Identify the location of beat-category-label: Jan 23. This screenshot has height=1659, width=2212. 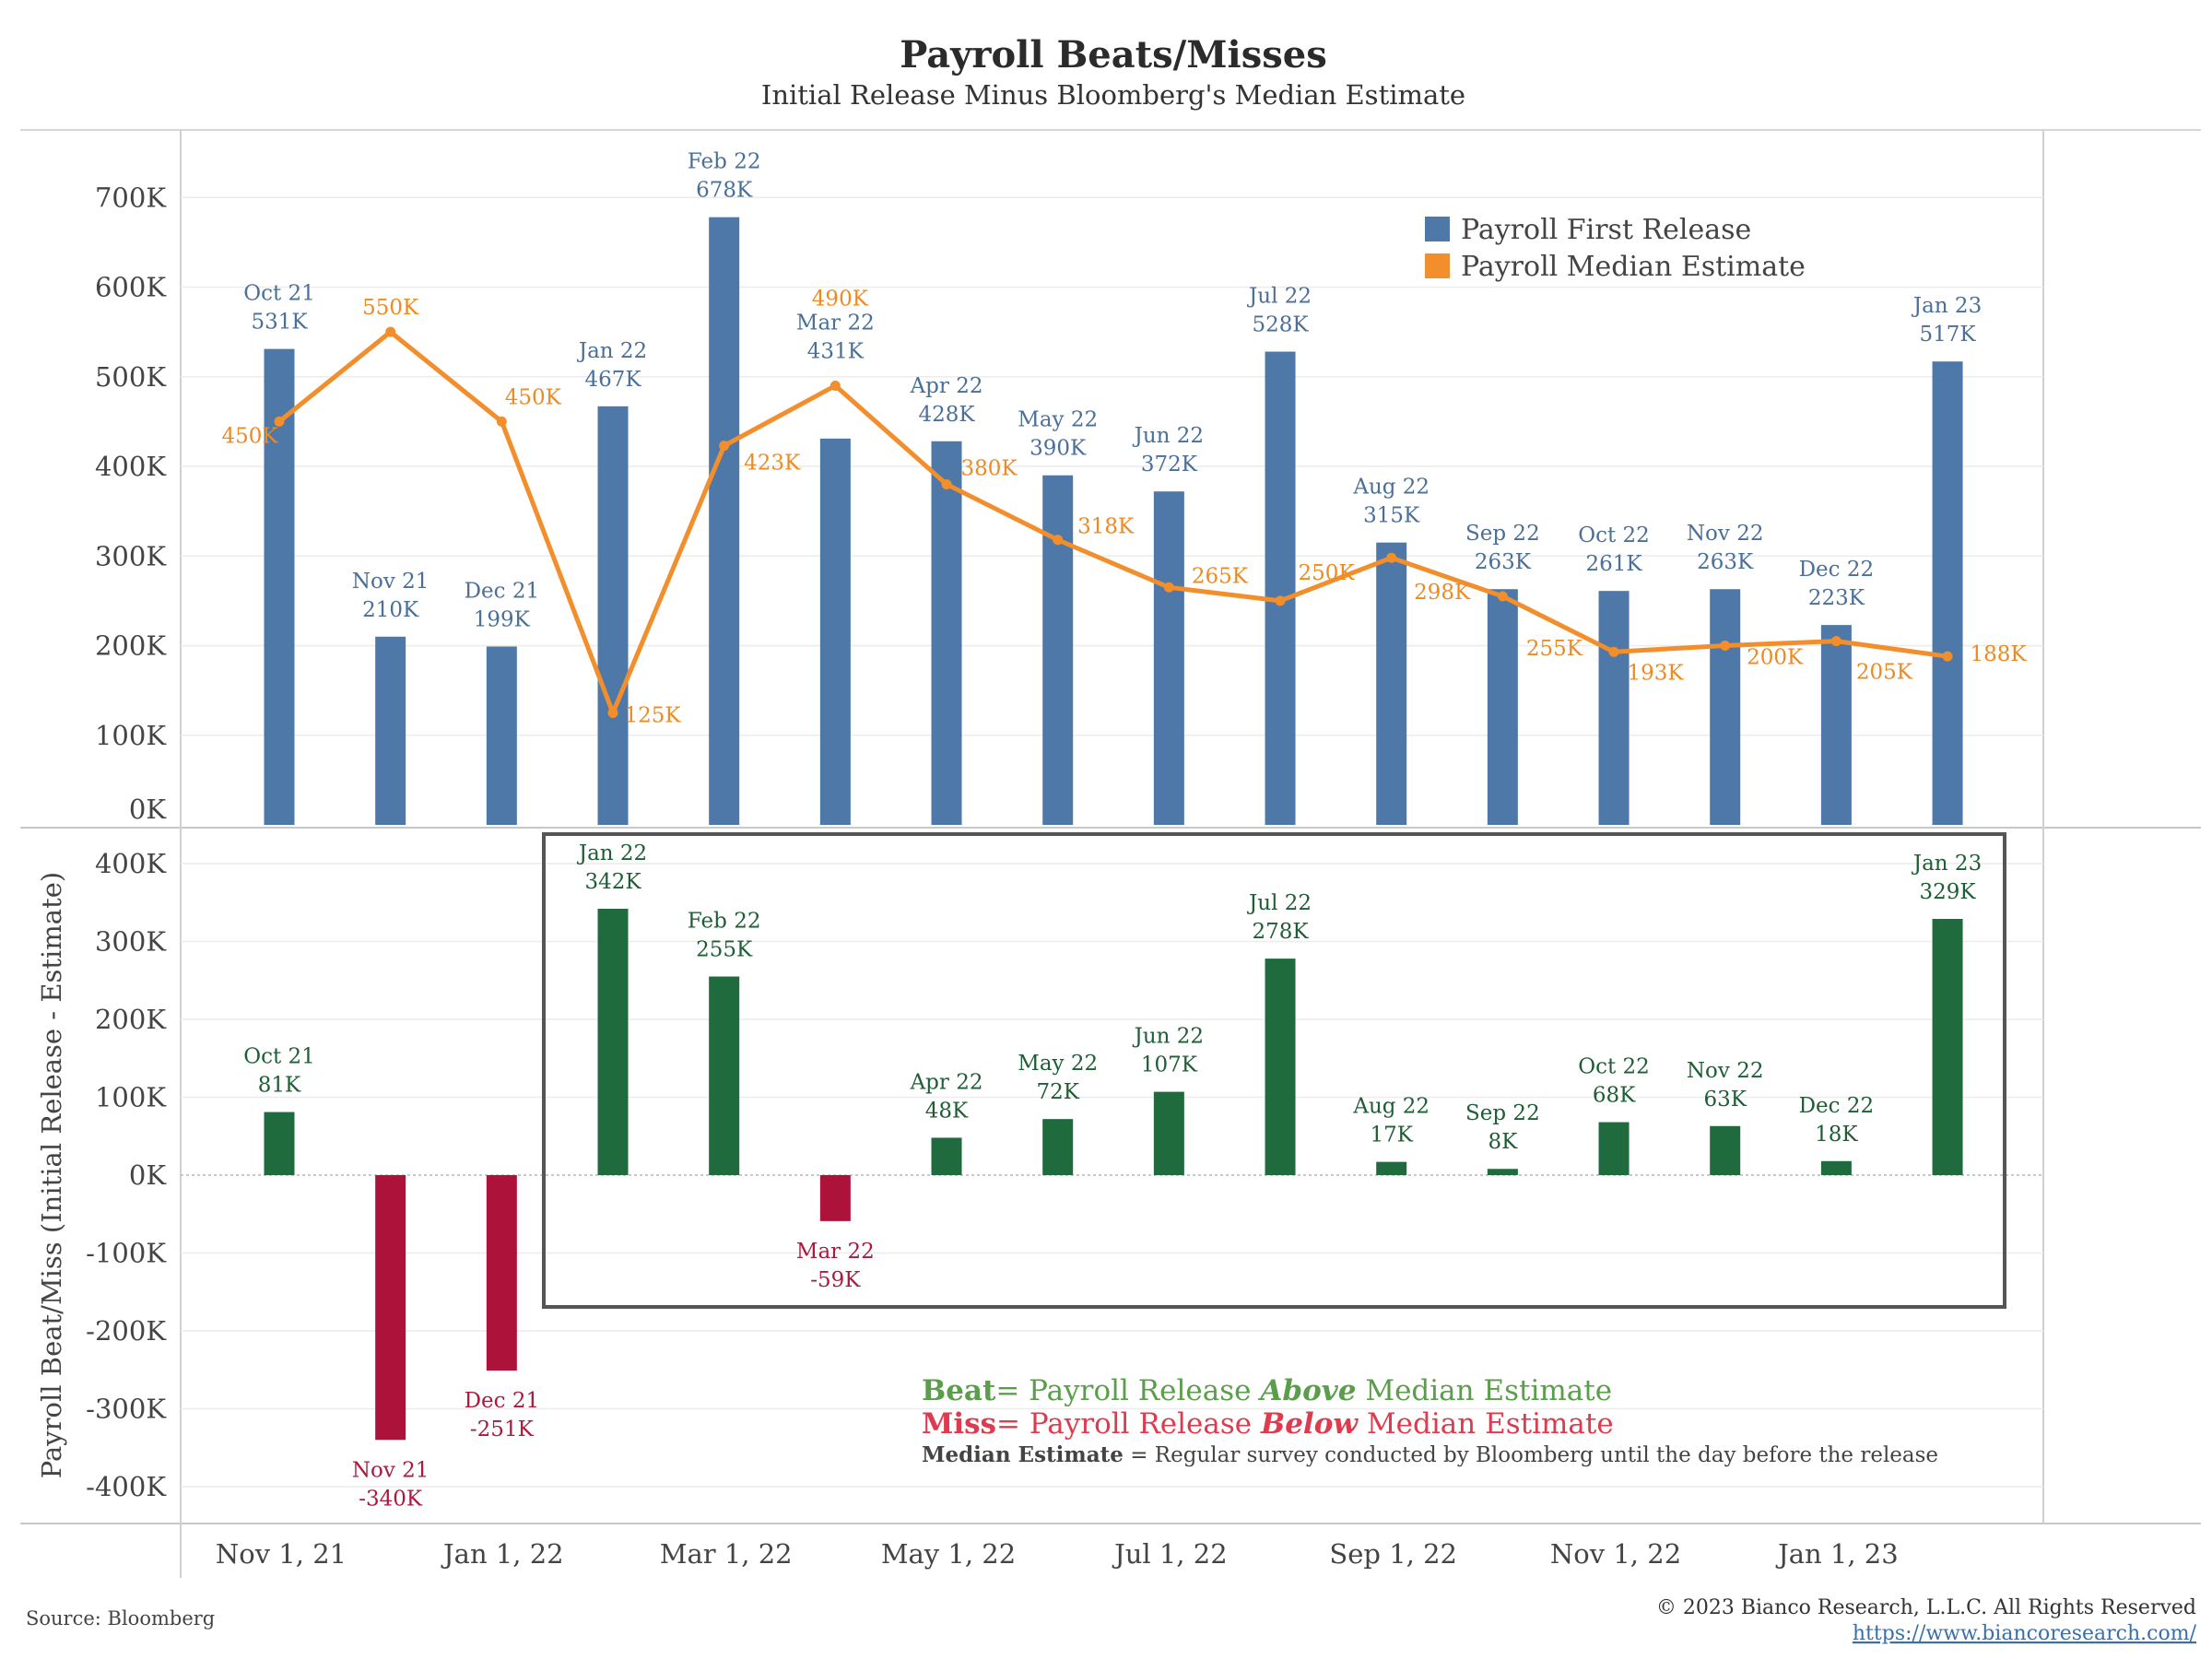
(1947, 864).